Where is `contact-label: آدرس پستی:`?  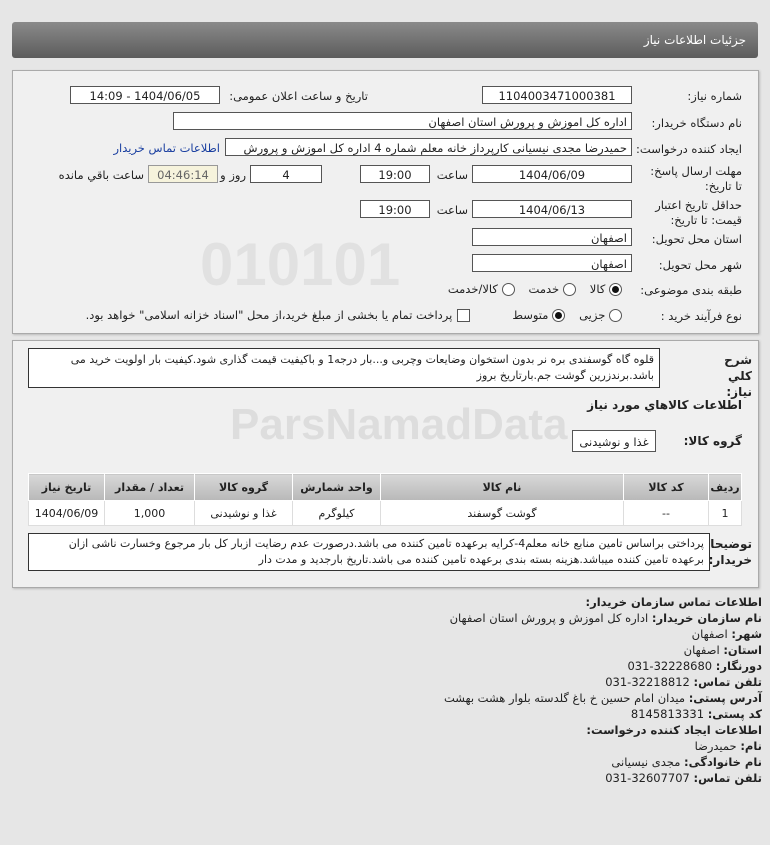
contact-label: آدرس پستی: is located at coordinates (725, 698).